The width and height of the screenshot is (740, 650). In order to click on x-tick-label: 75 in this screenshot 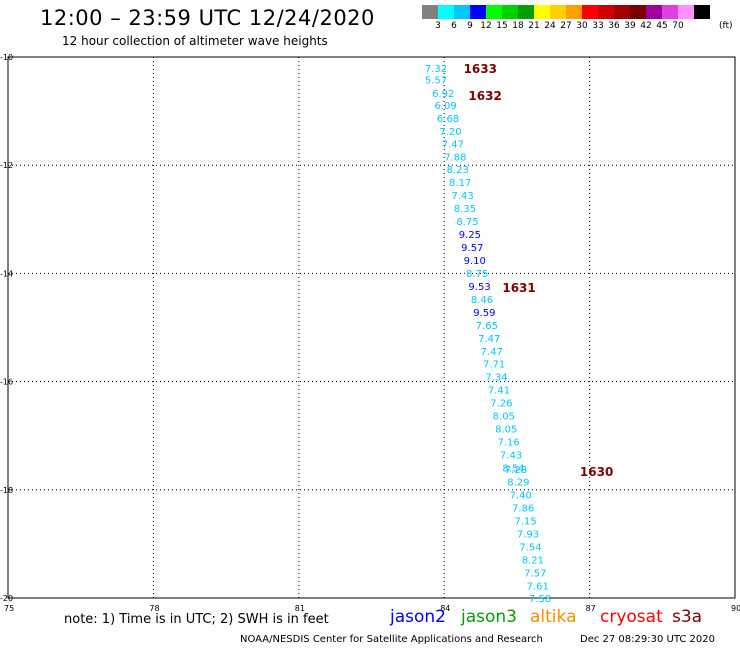, I will do `click(9, 608)`.